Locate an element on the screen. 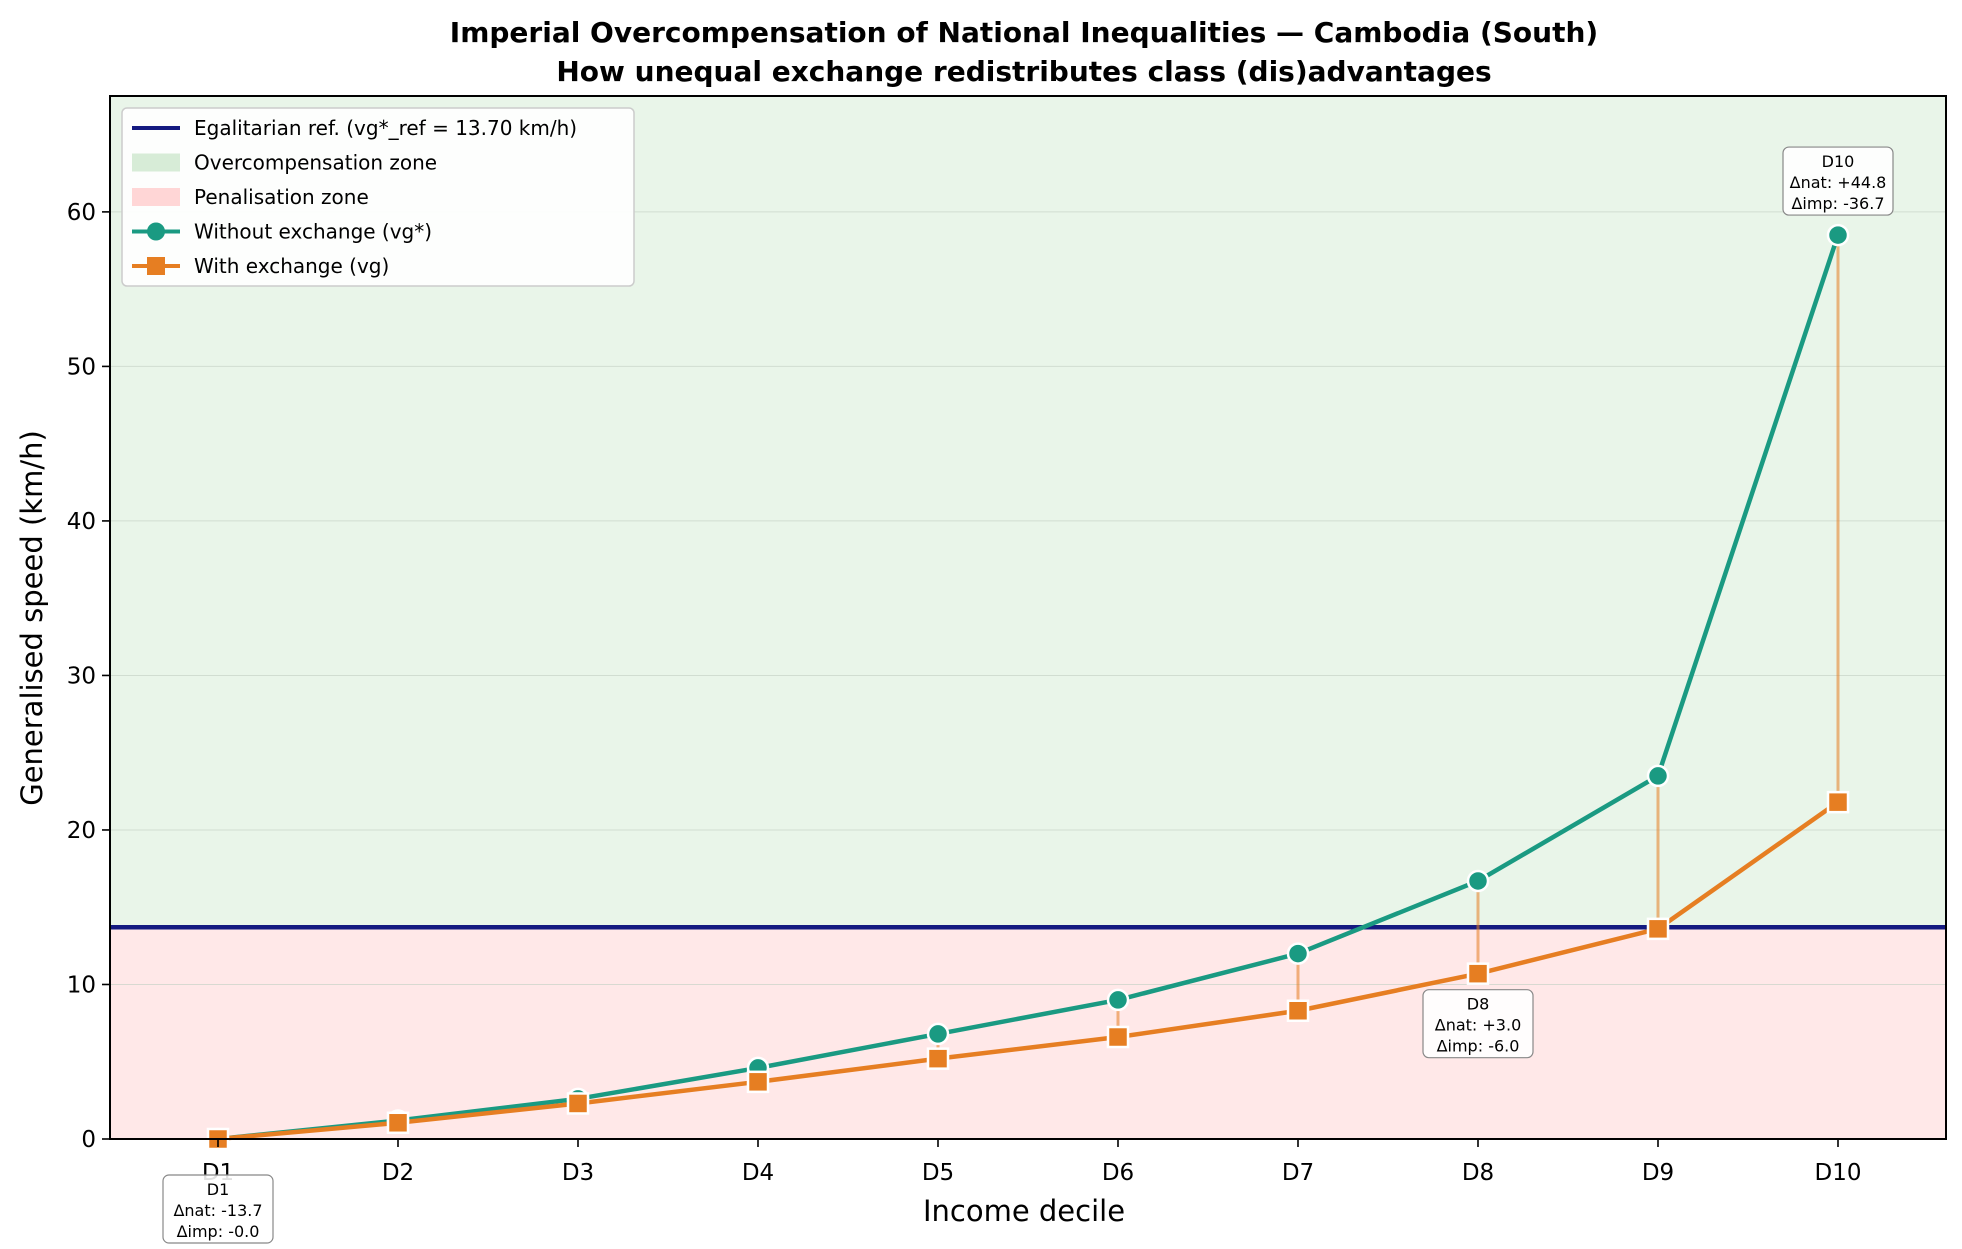 The height and width of the screenshot is (1249, 1962). annotation-d10: D10 Δnat: +44.8 Δimp: -36.7 is located at coordinates (1838, 181).